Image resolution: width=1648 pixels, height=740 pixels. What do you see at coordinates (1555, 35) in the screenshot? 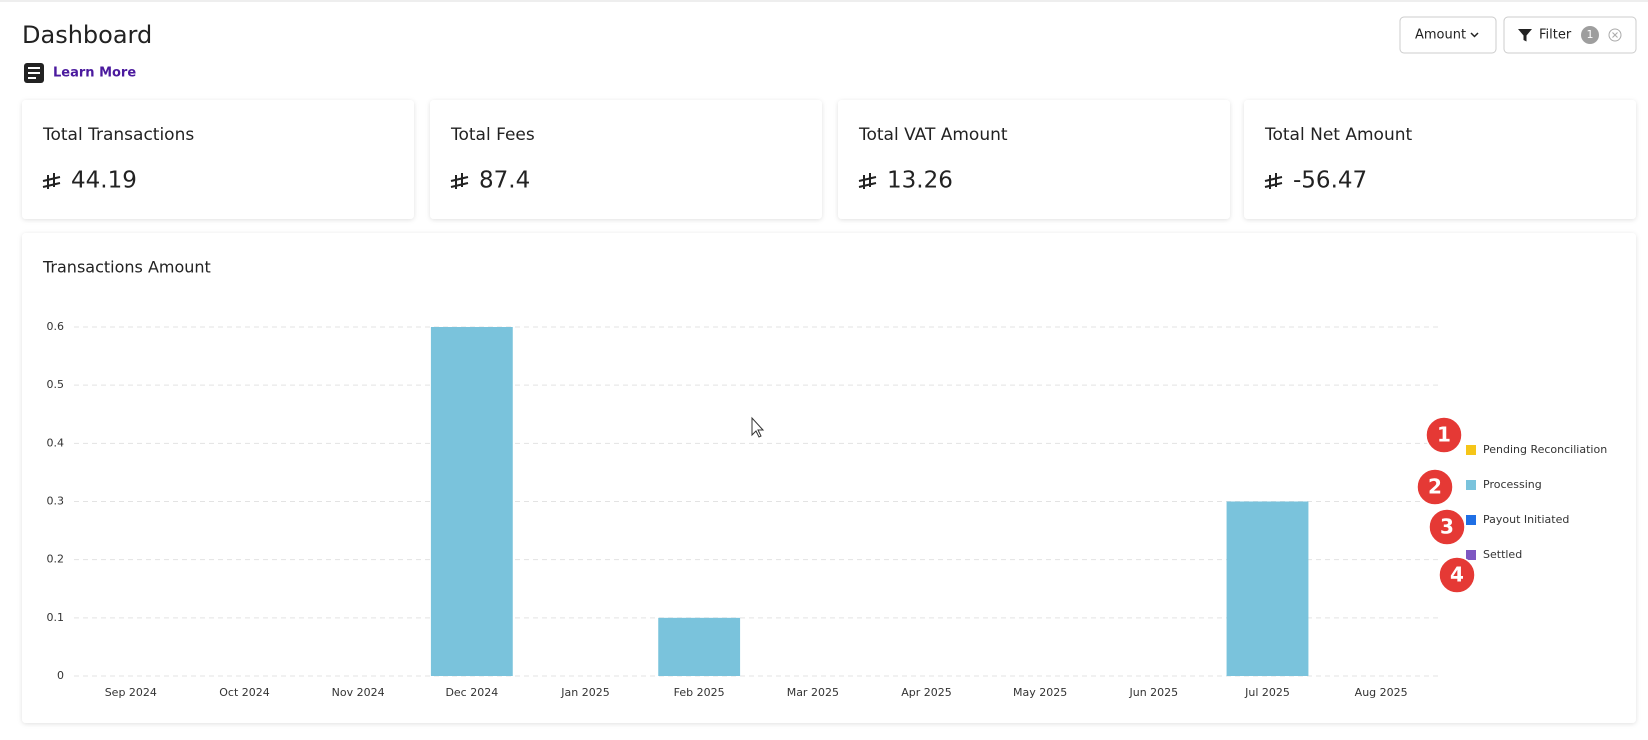
I see `filter-button-label: Filter` at bounding box center [1555, 35].